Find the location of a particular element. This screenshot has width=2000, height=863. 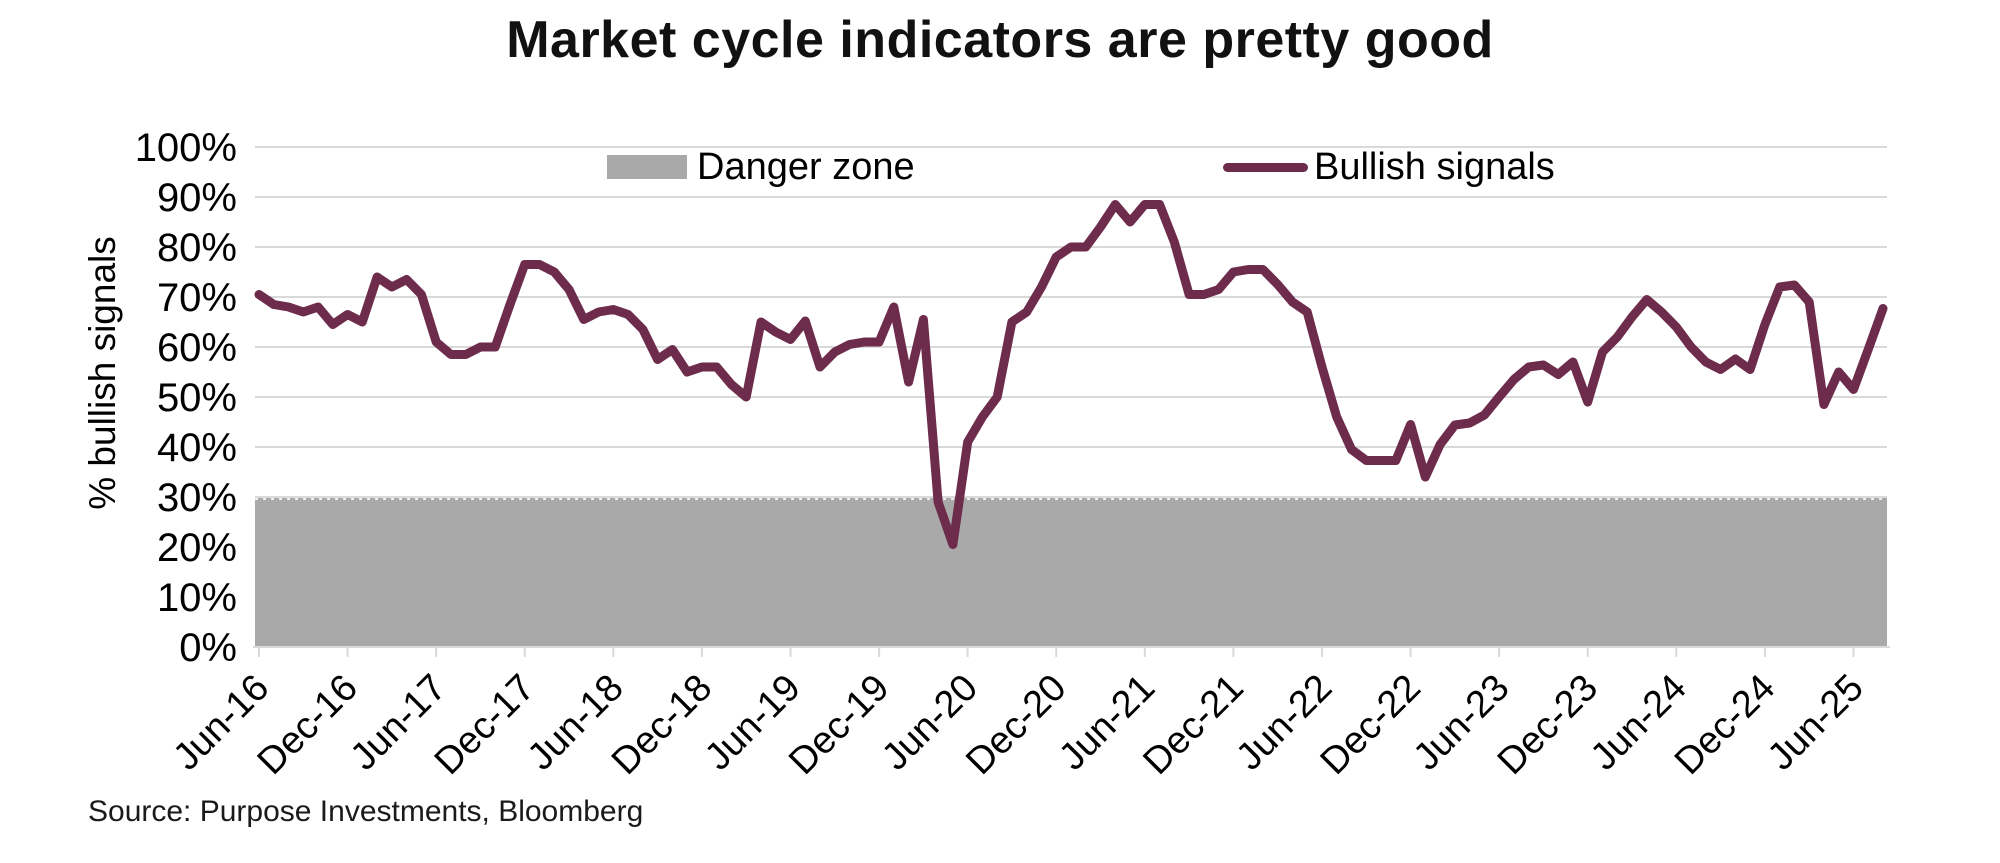

x-tick-label-Dec-24: Dec-24 is located at coordinates (1725, 725).